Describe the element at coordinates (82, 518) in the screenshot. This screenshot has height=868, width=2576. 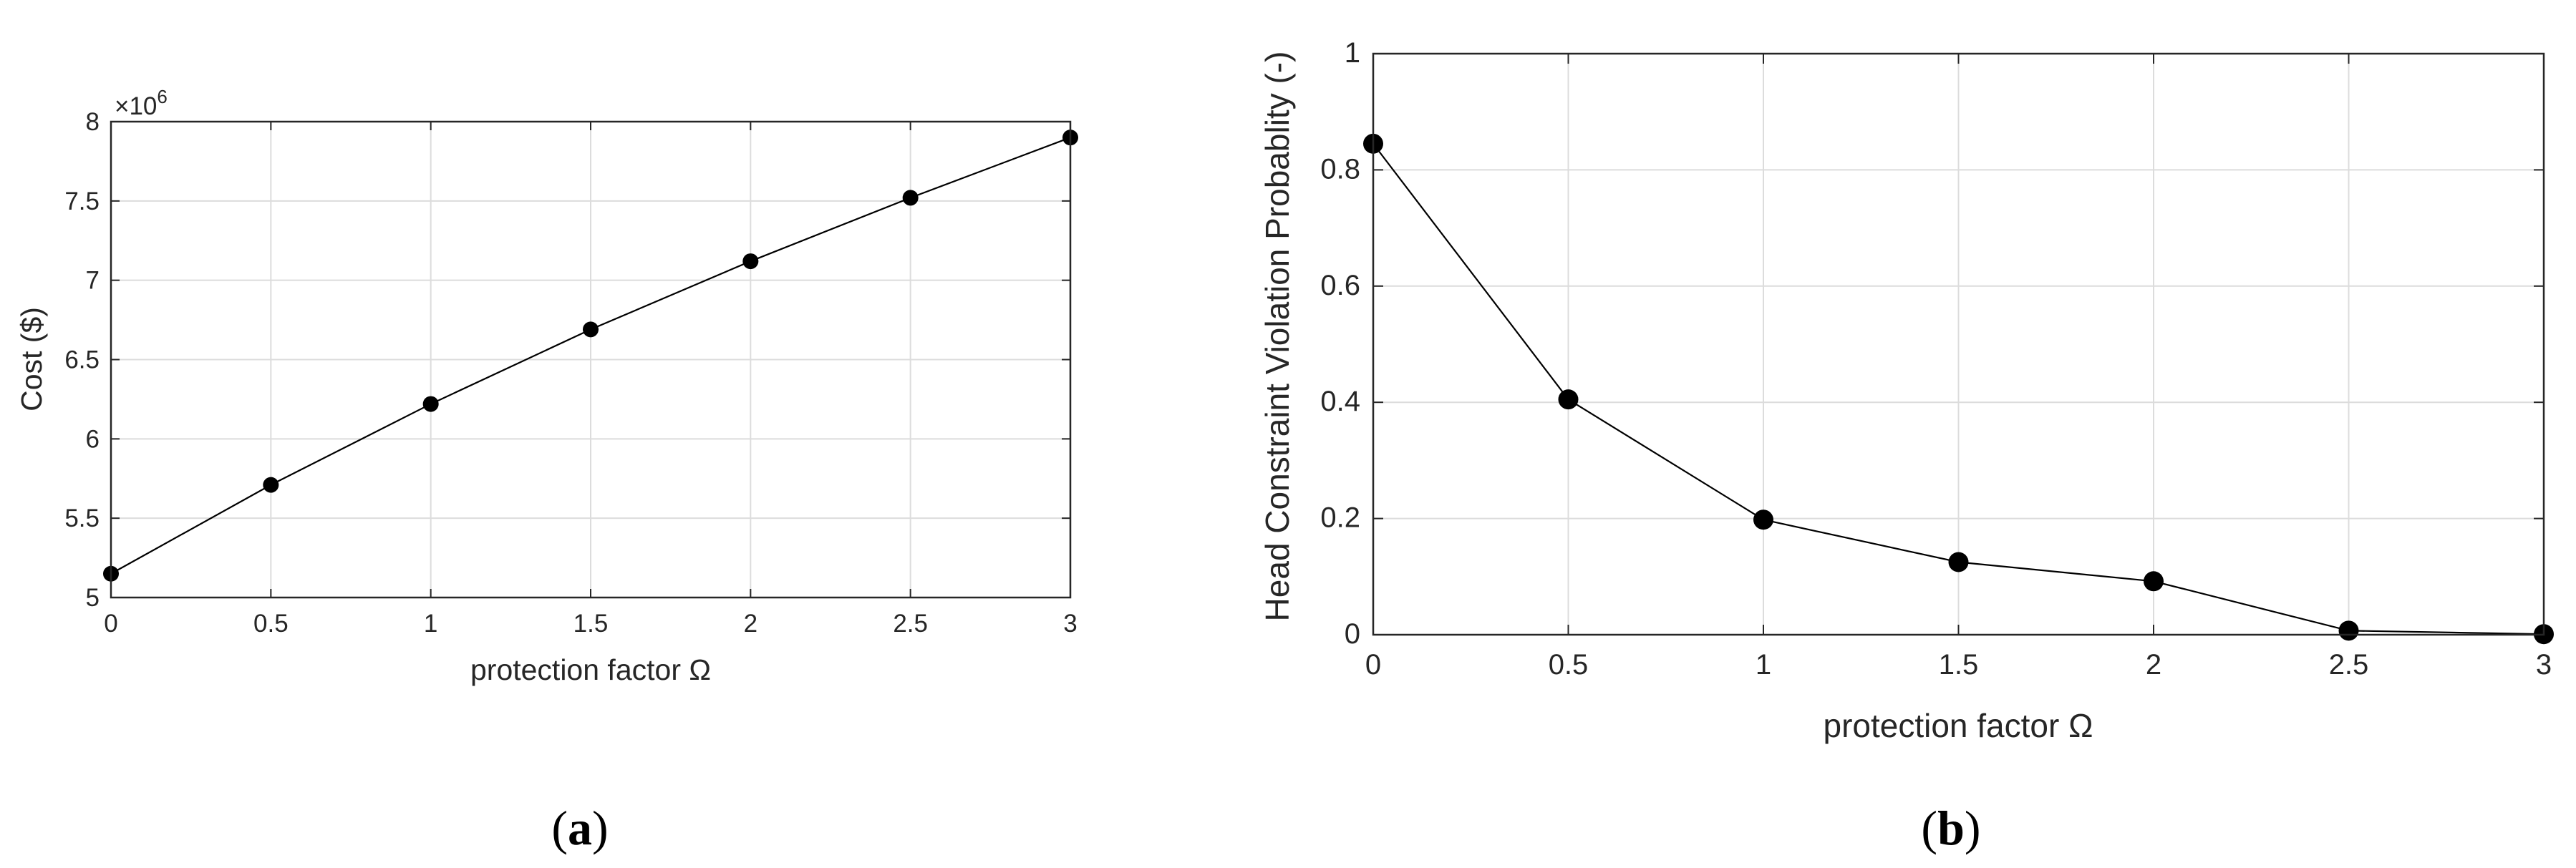
I see `y-tick-label: 5.5` at that location.